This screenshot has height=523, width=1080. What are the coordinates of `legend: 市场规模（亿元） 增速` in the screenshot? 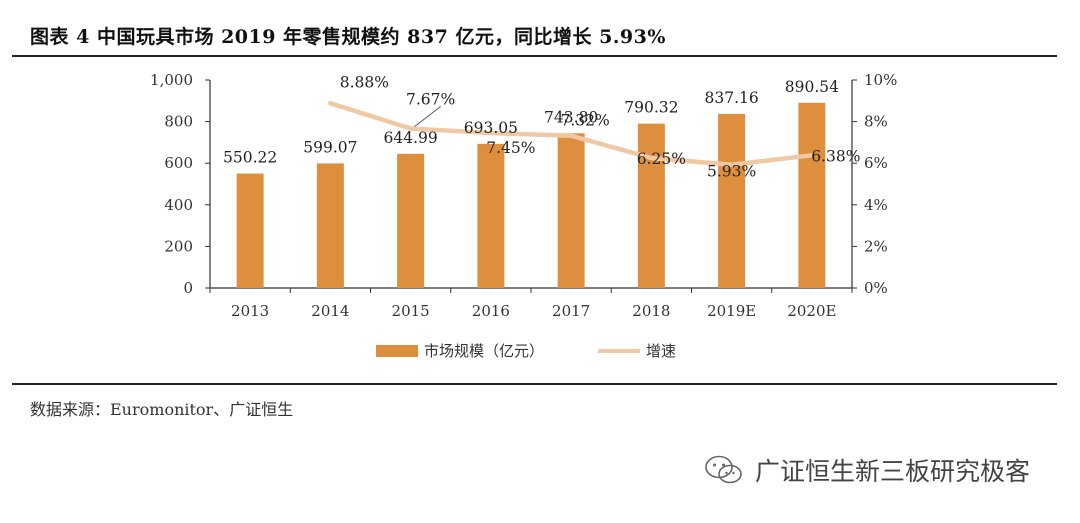 It's located at (526, 351).